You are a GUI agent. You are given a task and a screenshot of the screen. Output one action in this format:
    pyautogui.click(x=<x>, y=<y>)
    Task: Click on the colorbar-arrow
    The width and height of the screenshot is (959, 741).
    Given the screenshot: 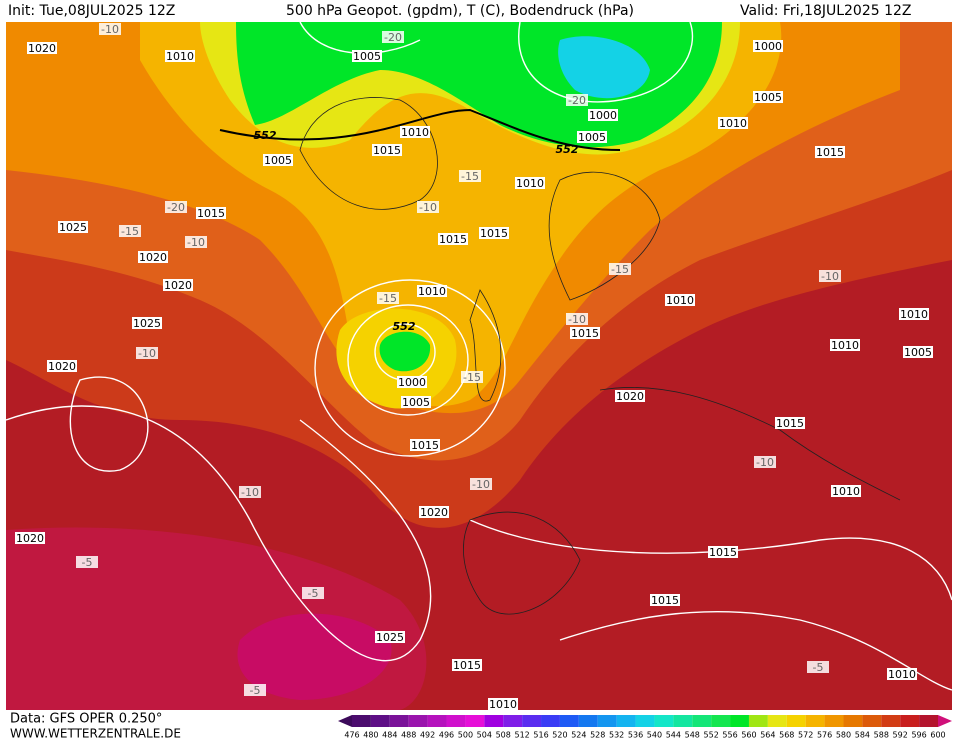 What is the action you would take?
    pyautogui.click(x=945, y=721)
    